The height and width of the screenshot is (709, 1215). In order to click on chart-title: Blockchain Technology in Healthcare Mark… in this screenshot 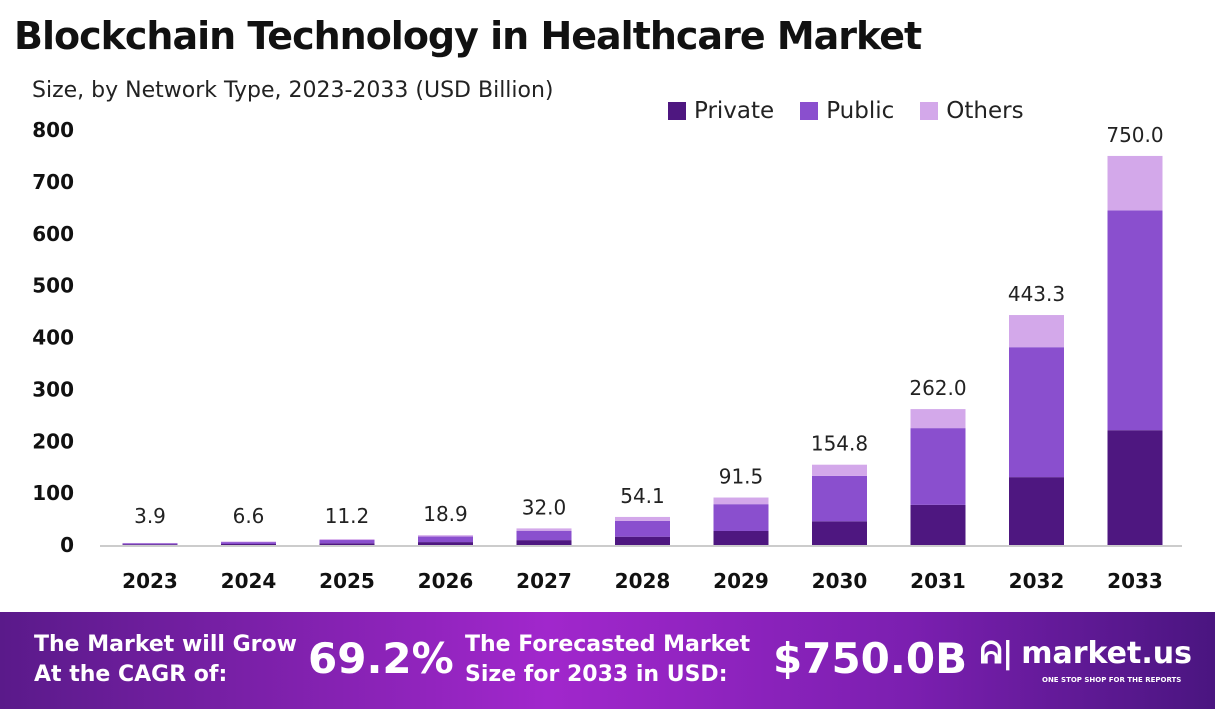, I will do `click(468, 36)`.